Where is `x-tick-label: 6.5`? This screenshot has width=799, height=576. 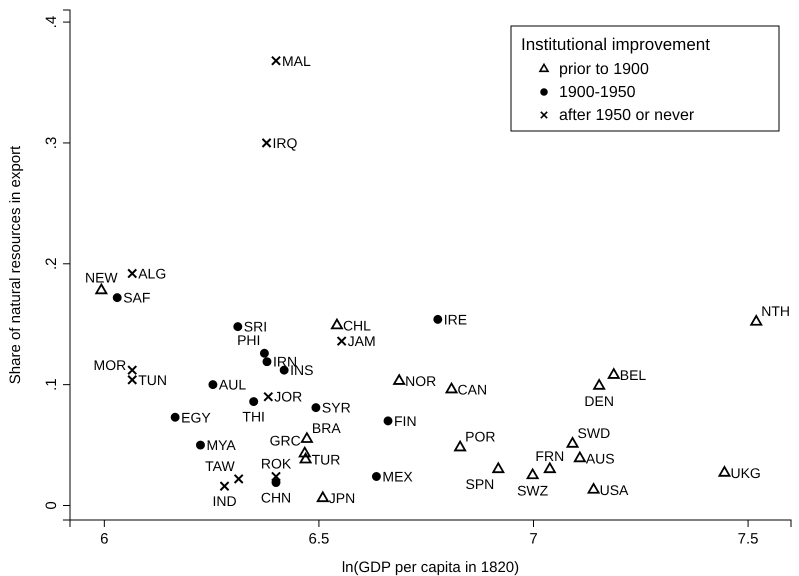
x-tick-label: 6.5 is located at coordinates (319, 539).